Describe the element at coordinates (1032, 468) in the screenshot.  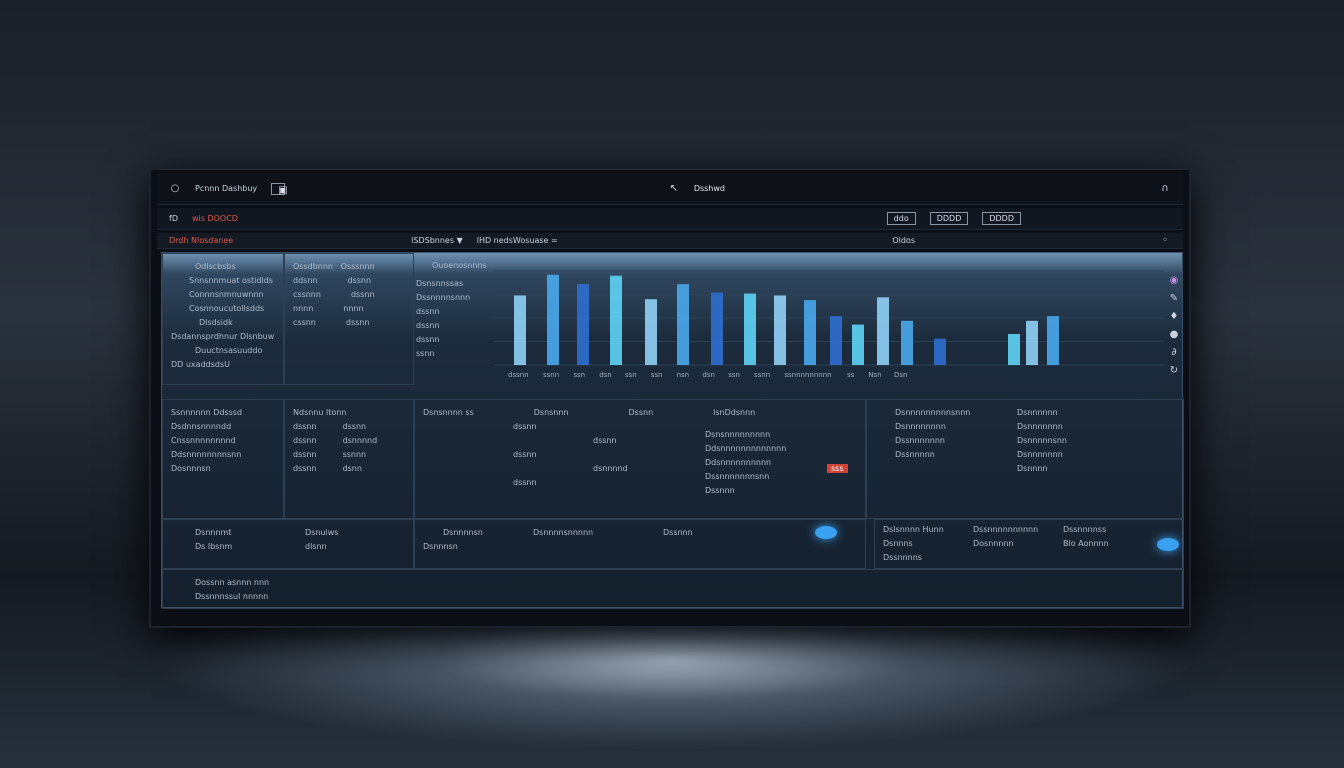
I see `list-item: Dsnnnn` at that location.